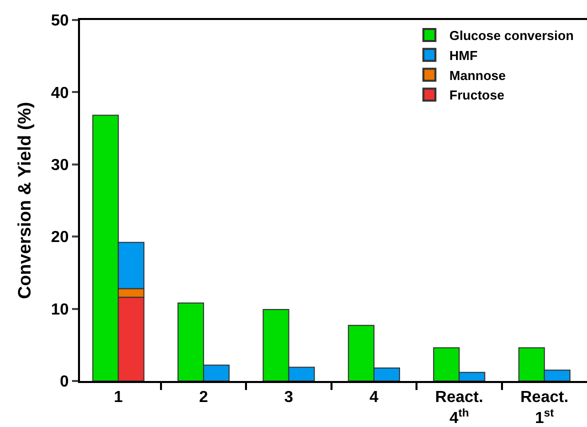  What do you see at coordinates (60, 237) in the screenshot?
I see `y-tick-label: 20` at bounding box center [60, 237].